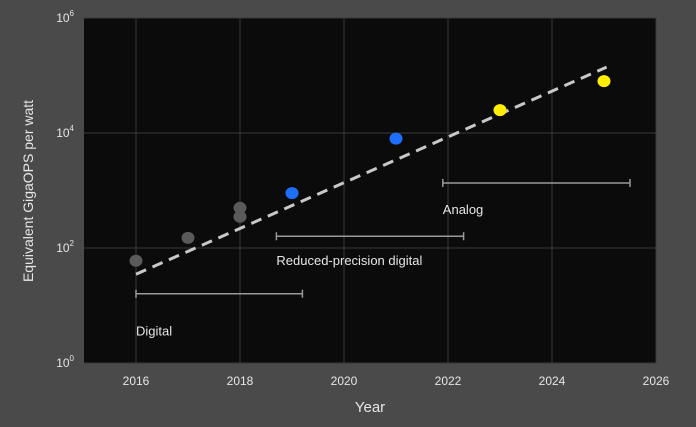 The image size is (696, 427). Describe the element at coordinates (65, 247) in the screenshot. I see `y-tick-label: 10²` at that location.